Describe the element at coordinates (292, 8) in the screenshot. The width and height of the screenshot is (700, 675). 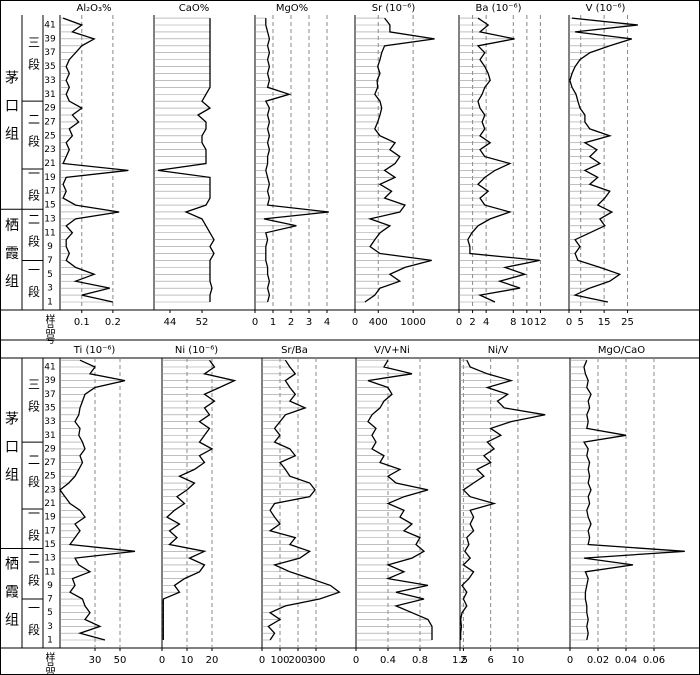
I see `panel-title: MgO%` at that location.